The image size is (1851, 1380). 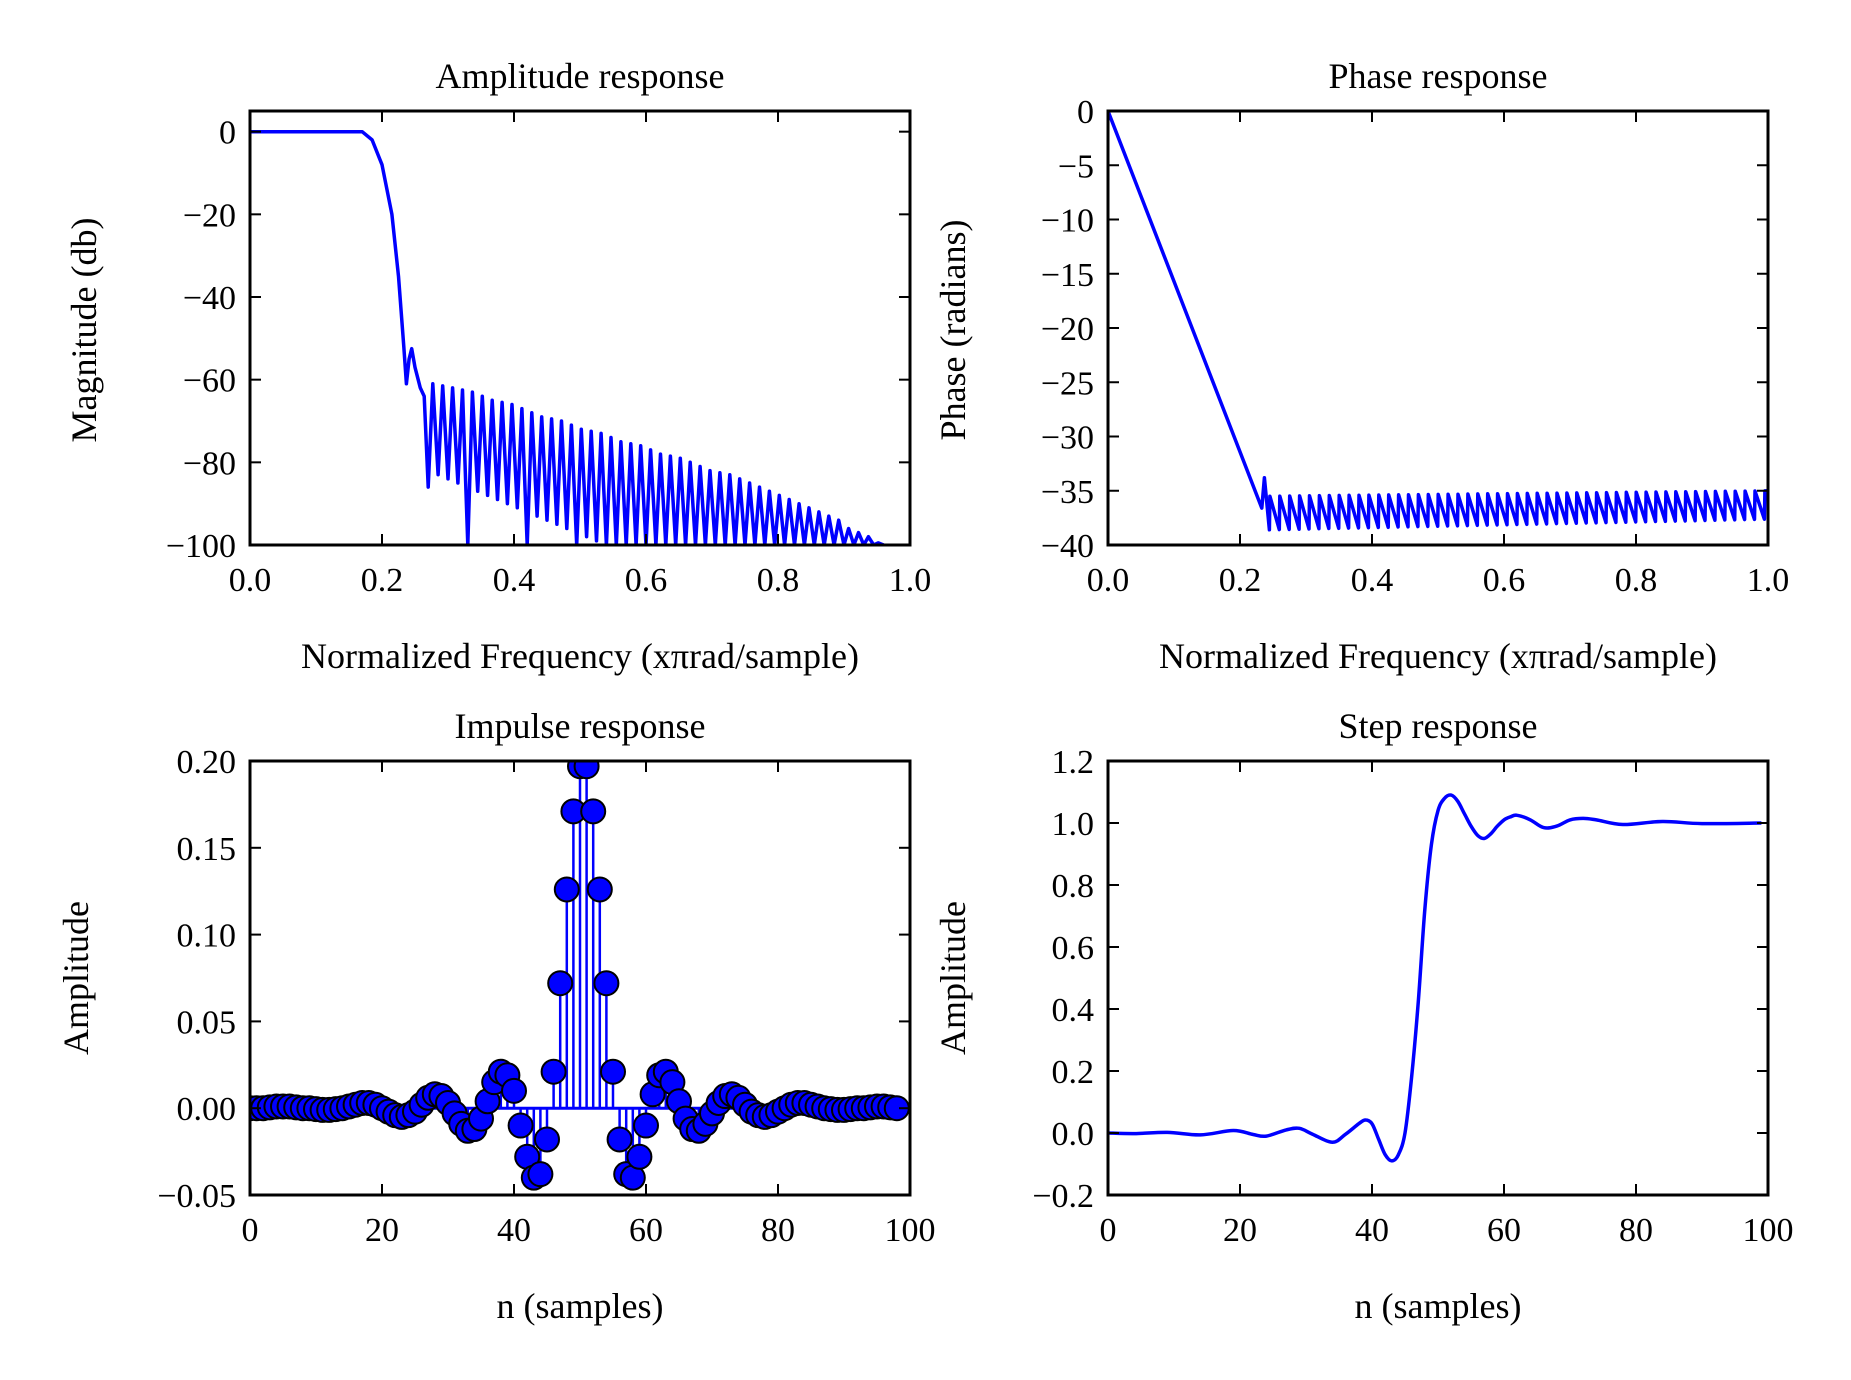 What do you see at coordinates (1063, 1196) in the screenshot?
I see `step-y-tick-label: −0.2` at bounding box center [1063, 1196].